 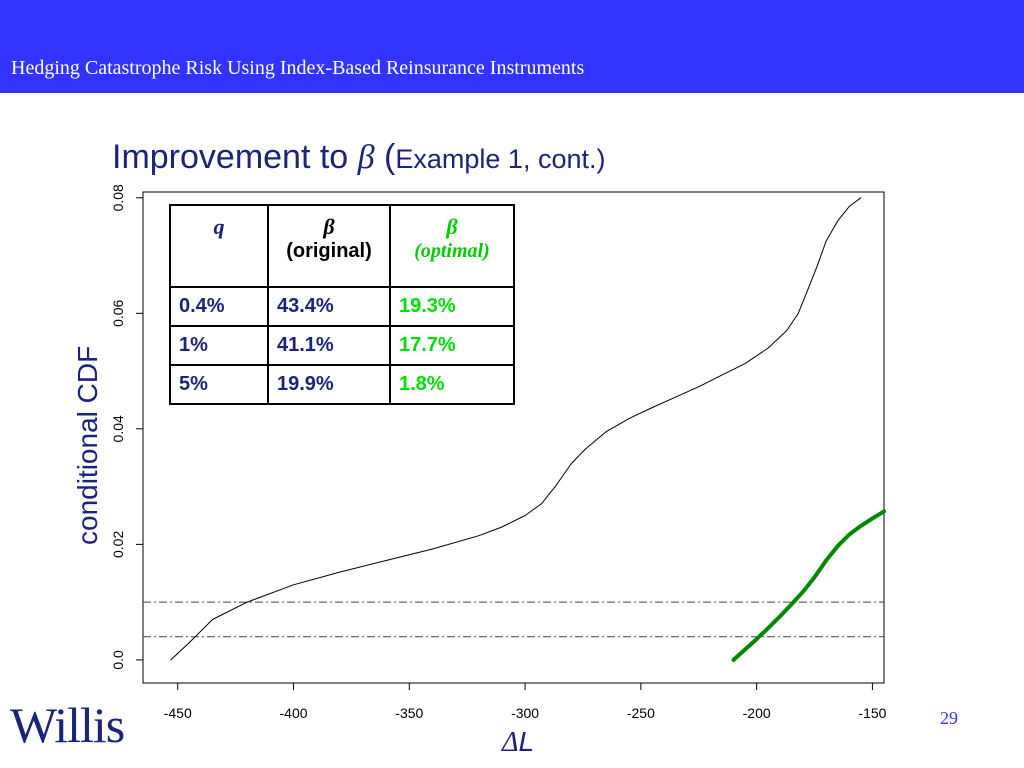 What do you see at coordinates (219, 246) in the screenshot?
I see `table-header-q: q` at bounding box center [219, 246].